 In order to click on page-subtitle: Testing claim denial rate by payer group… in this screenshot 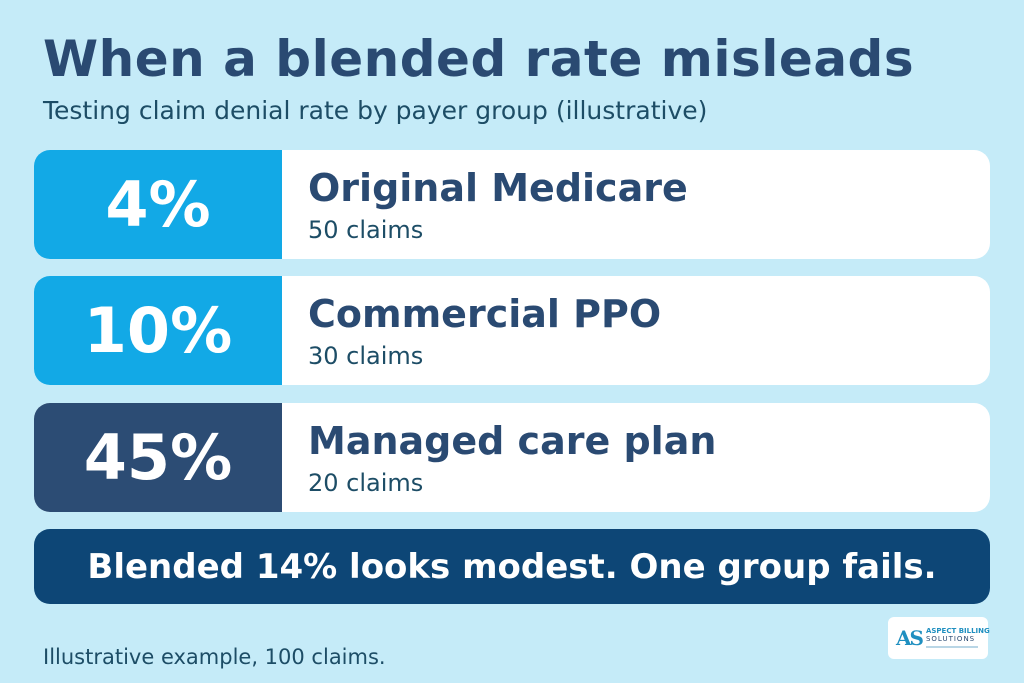, I will do `click(375, 110)`.